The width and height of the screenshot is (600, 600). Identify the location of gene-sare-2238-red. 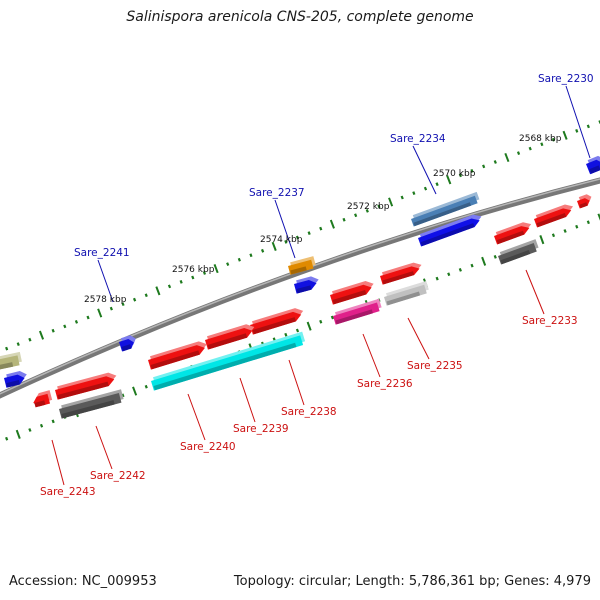
(277, 321).